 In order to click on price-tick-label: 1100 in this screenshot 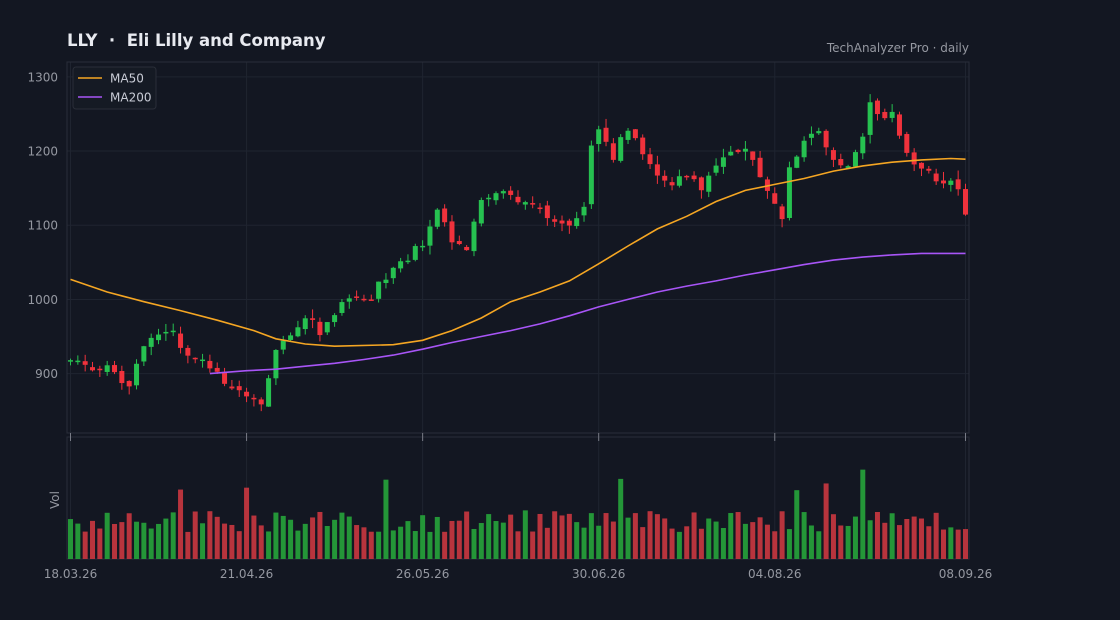, I will do `click(42, 226)`.